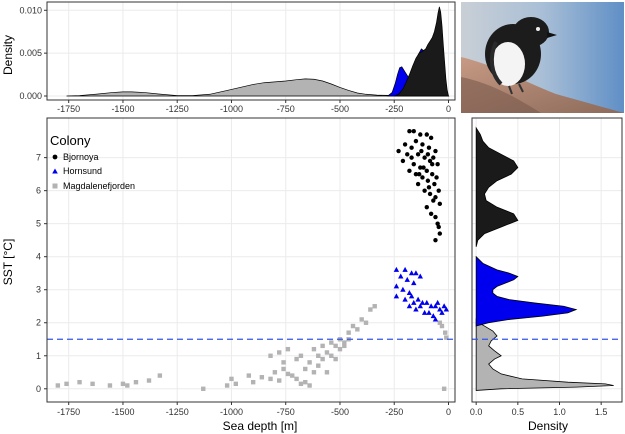  What do you see at coordinates (231, 412) in the screenshot?
I see `scatter-x-tick-label: -1000` at bounding box center [231, 412].